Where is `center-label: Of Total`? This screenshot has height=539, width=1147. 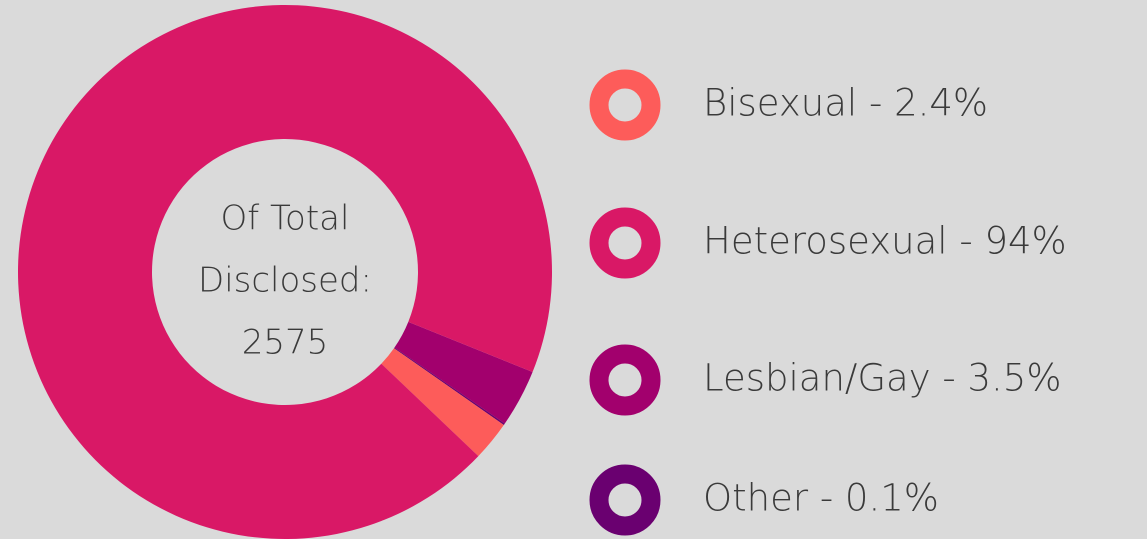
center-label: Of Total is located at coordinates (285, 219).